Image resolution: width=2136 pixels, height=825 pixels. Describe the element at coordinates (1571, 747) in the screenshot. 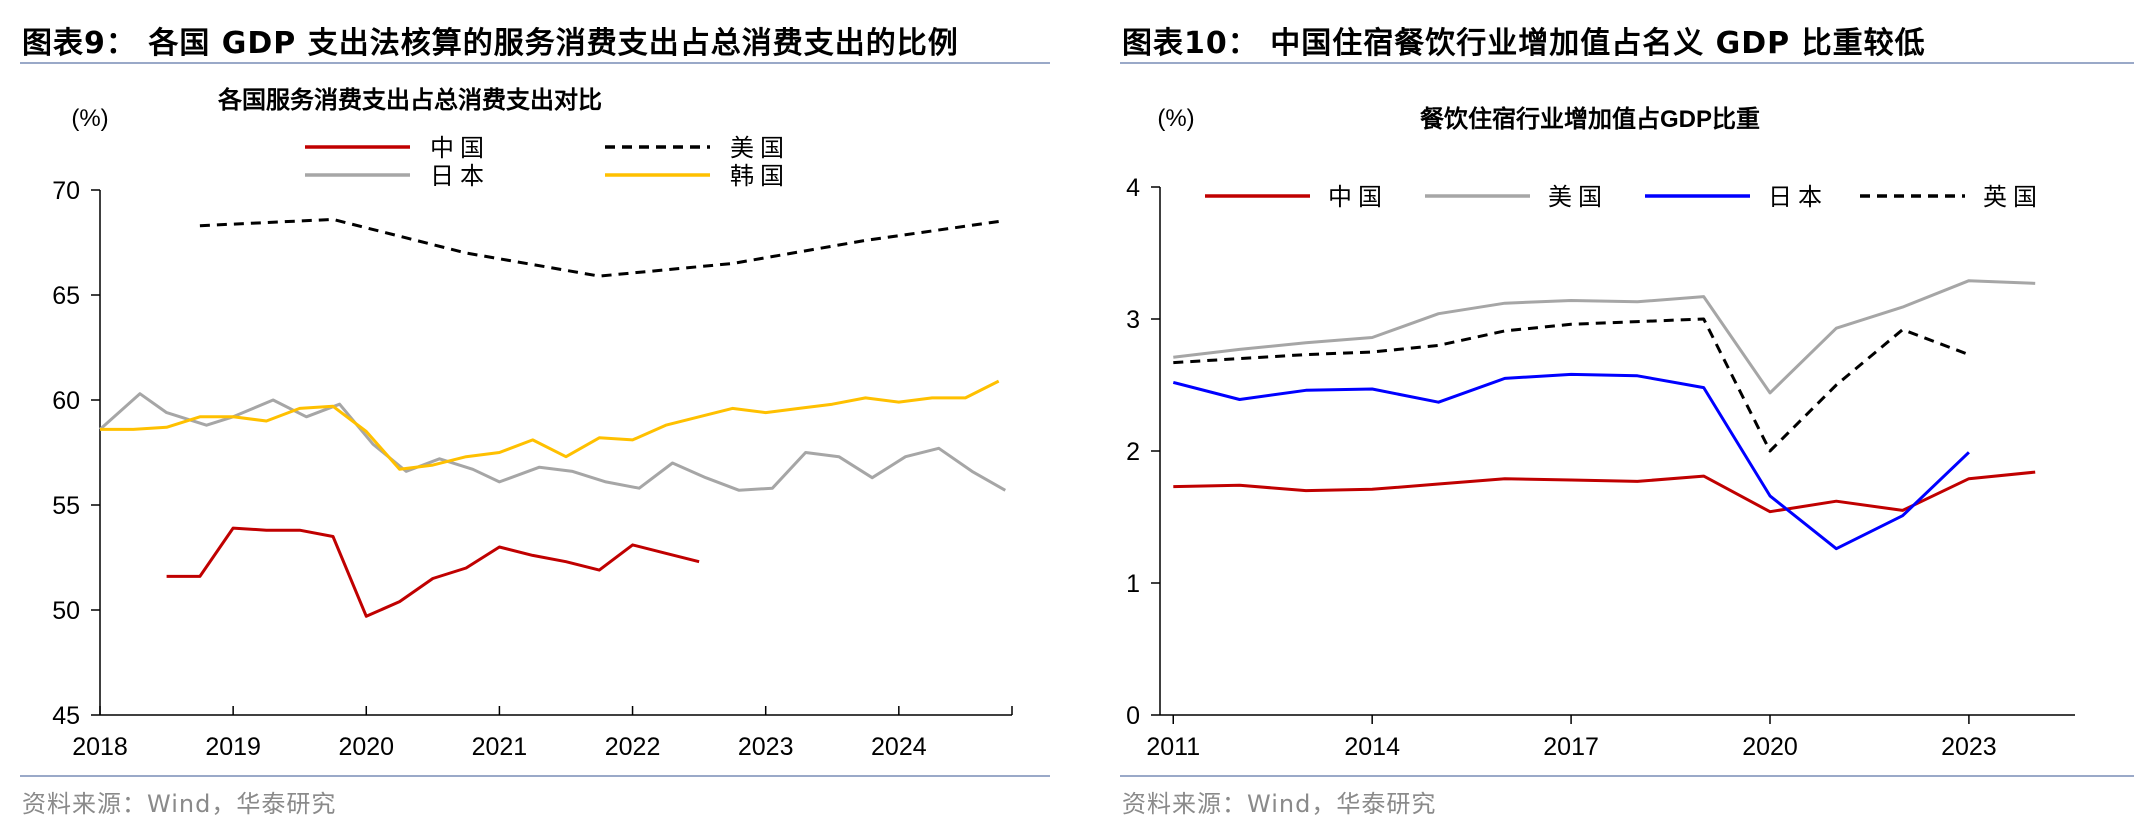

I see `x-tick-label: 2017` at that location.